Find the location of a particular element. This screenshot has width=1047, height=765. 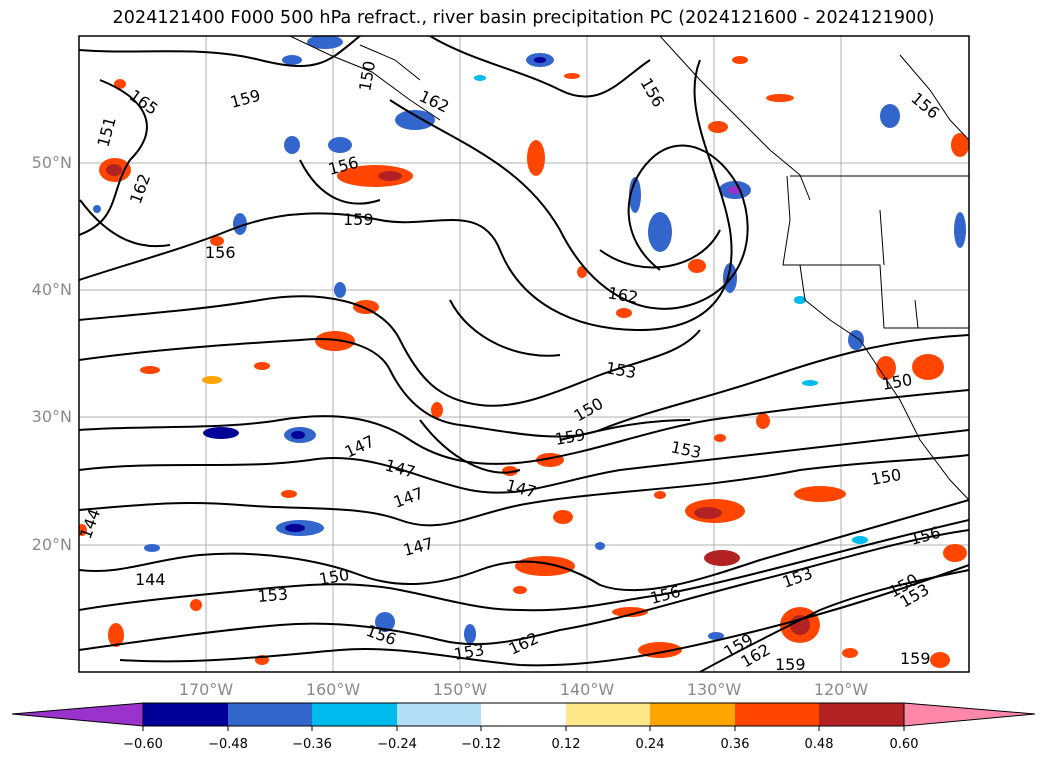

lon-label: 140°W is located at coordinates (587, 689).